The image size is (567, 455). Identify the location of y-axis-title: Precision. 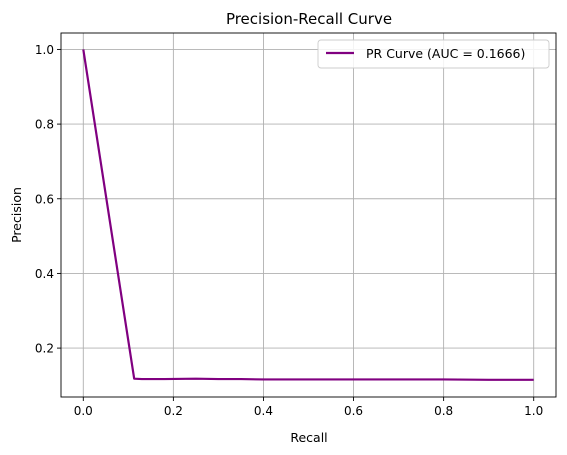
(16, 215).